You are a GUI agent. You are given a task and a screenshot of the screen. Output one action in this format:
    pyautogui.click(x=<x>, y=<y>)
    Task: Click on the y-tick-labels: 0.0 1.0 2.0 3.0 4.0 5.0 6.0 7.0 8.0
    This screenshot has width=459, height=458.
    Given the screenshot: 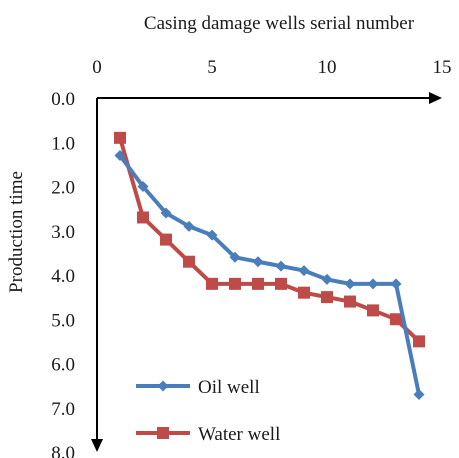 What is the action you would take?
    pyautogui.click(x=63, y=273)
    